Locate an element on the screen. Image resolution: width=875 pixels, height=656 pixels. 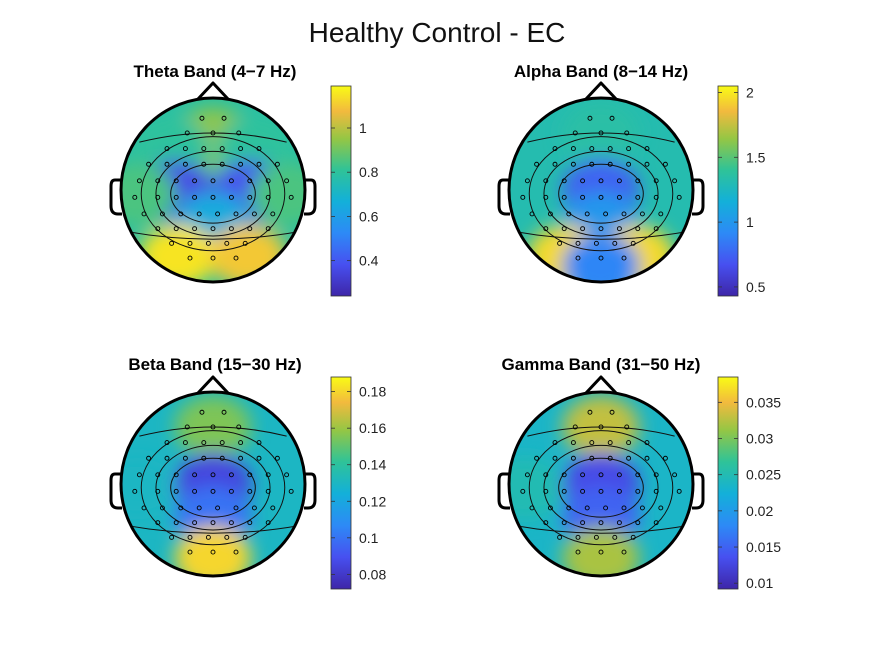
panel-1-title: Theta Band (4−7 Hz) is located at coordinates (215, 71).